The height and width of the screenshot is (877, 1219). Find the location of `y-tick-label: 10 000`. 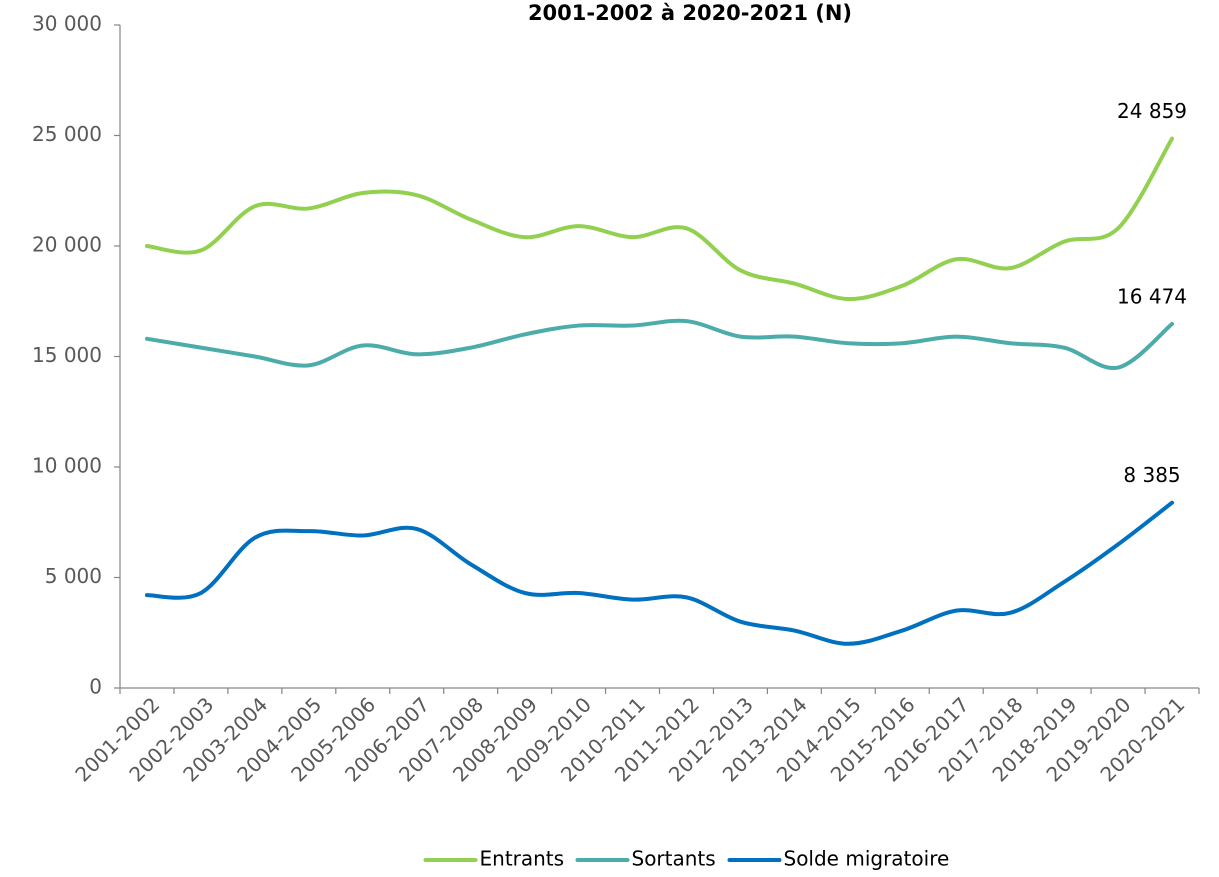

y-tick-label: 10 000 is located at coordinates (67, 466).